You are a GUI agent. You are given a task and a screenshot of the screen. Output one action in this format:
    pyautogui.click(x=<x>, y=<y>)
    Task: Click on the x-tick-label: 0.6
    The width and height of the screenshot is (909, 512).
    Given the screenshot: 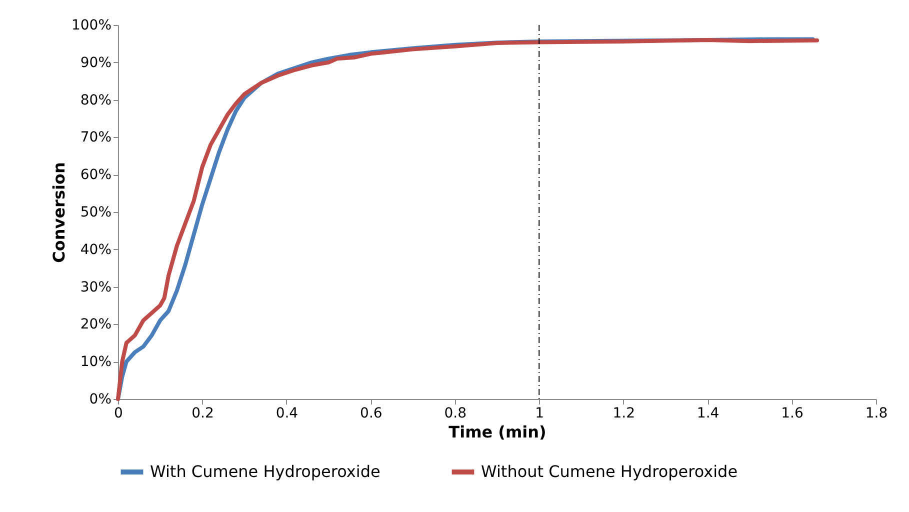 What is the action you would take?
    pyautogui.click(x=371, y=414)
    